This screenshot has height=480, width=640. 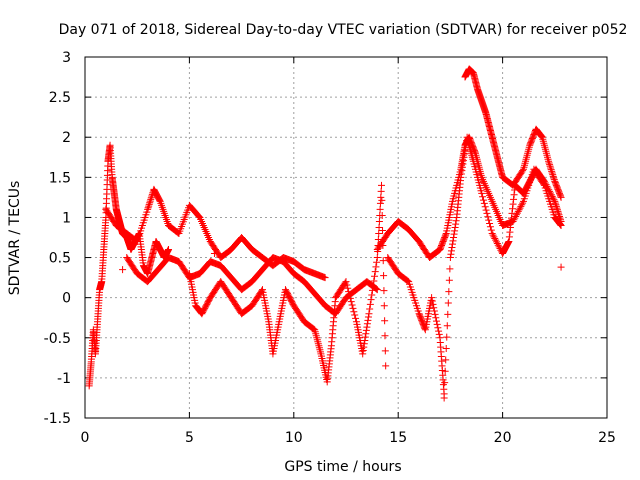 I want to click on y-tick-label: 2, so click(x=66, y=138).